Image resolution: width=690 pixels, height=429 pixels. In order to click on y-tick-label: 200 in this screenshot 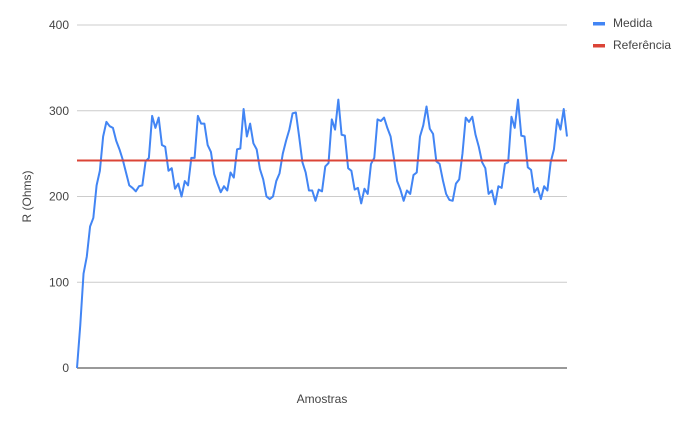, I will do `click(59, 197)`.